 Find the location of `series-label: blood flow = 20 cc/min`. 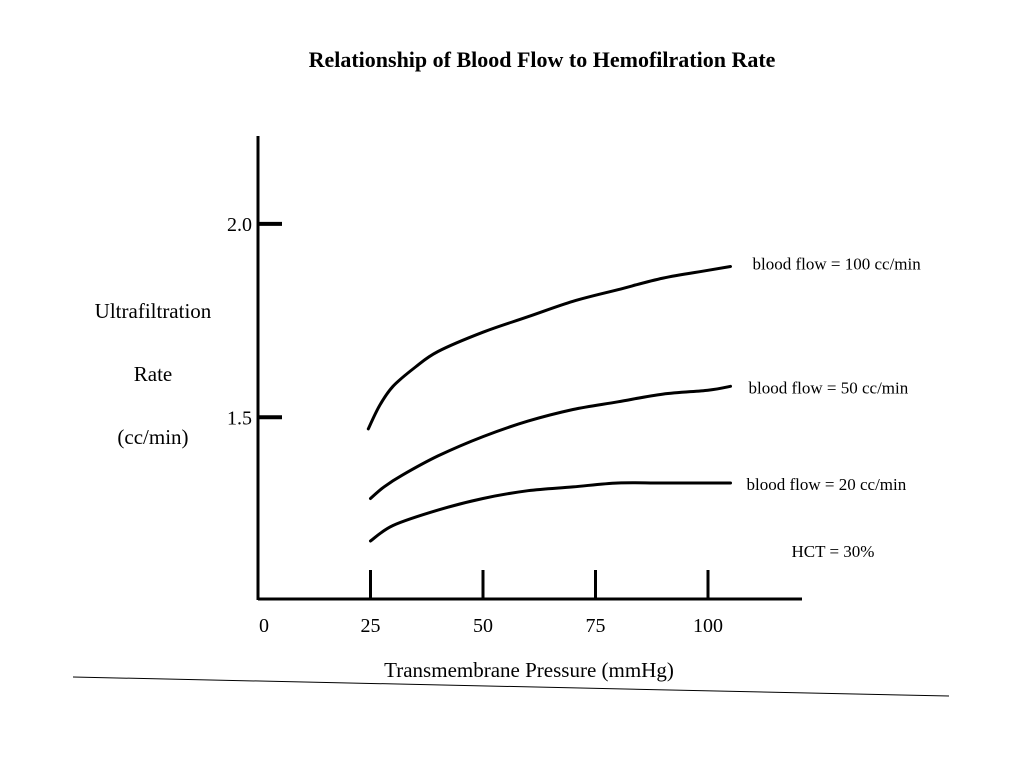

series-label: blood flow = 20 cc/min is located at coordinates (827, 484).